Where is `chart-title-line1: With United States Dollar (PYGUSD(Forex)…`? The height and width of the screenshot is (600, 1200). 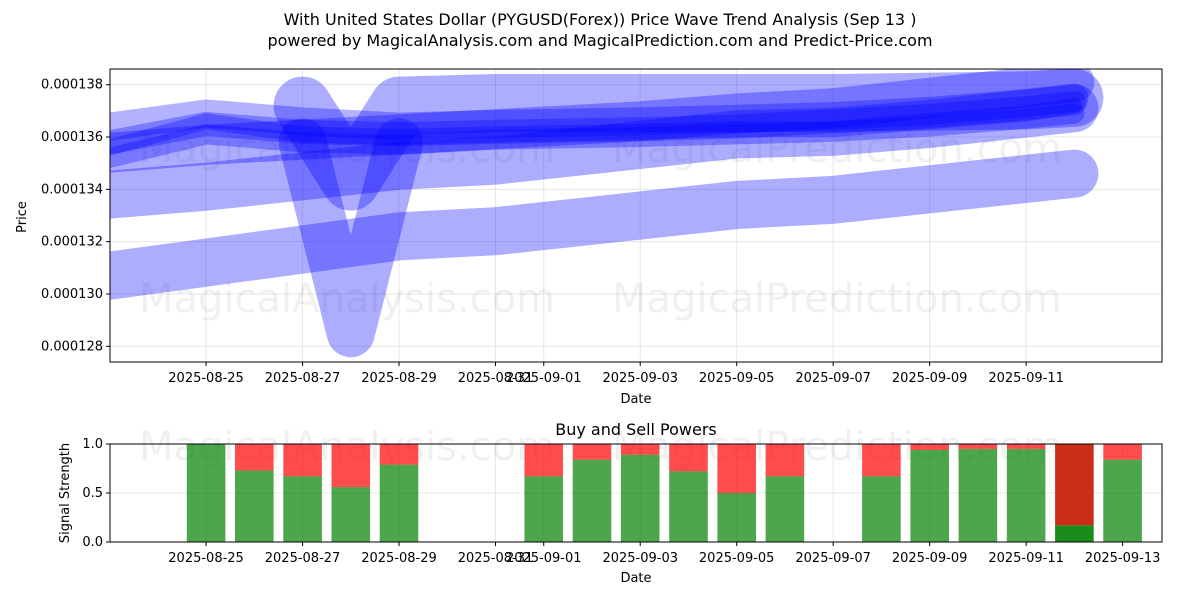 chart-title-line1: With United States Dollar (PYGUSD(Forex)… is located at coordinates (600, 19).